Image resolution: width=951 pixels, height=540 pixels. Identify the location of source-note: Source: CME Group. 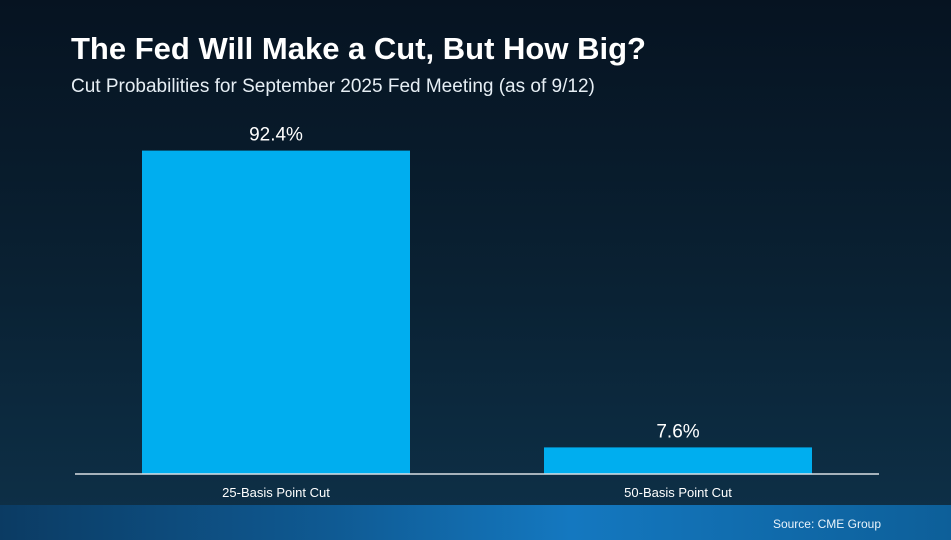
(826, 524).